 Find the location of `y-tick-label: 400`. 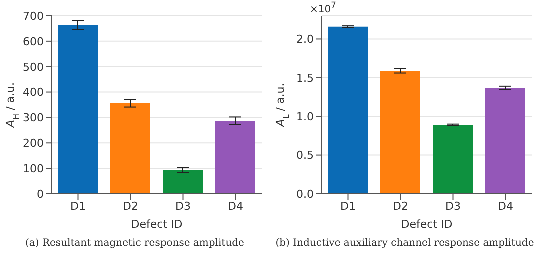

y-tick-label: 400 is located at coordinates (33, 93).